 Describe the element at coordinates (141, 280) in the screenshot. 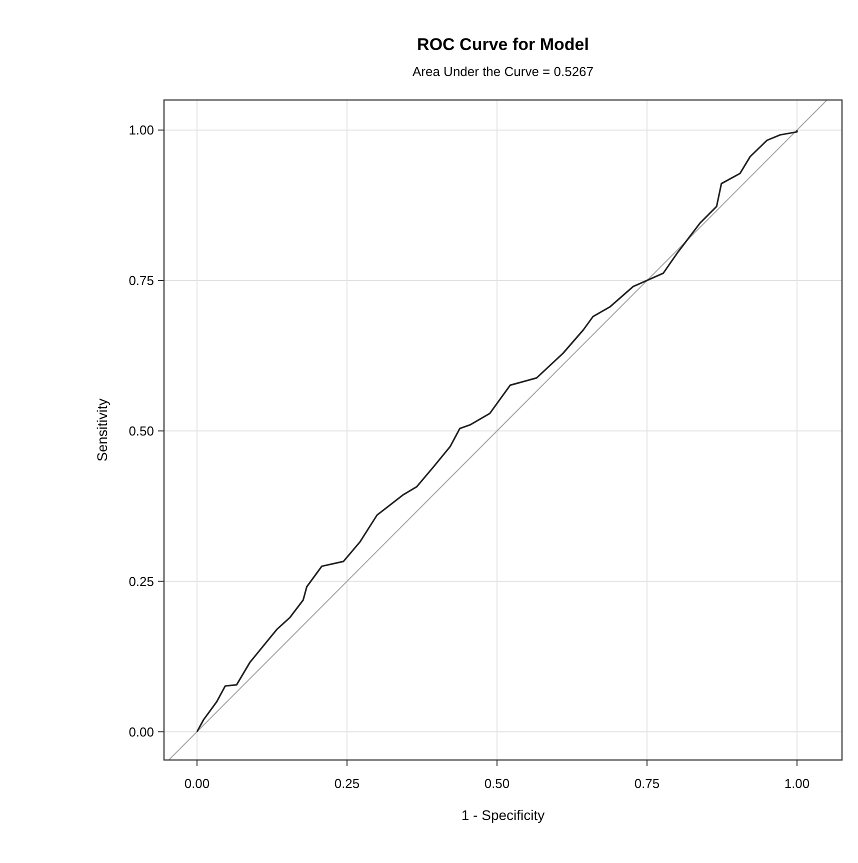

I see `y-tick-label: 0.75` at that location.